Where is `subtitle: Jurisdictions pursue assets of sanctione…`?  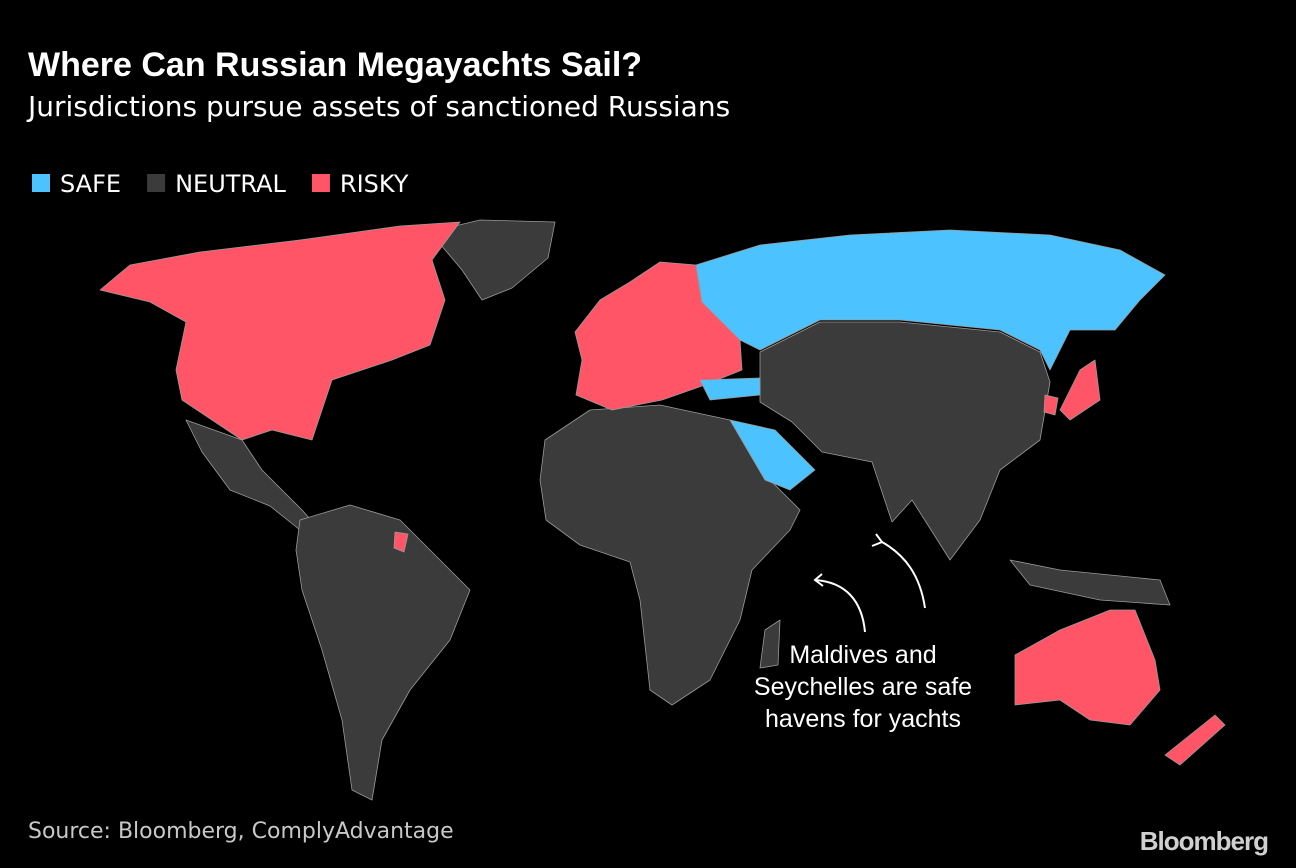
subtitle: Jurisdictions pursue assets of sanctione… is located at coordinates (378, 106).